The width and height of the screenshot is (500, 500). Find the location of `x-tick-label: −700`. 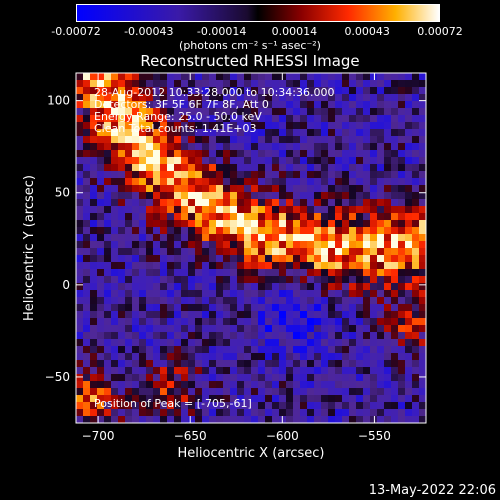

x-tick-label: −700 is located at coordinates (98, 436).